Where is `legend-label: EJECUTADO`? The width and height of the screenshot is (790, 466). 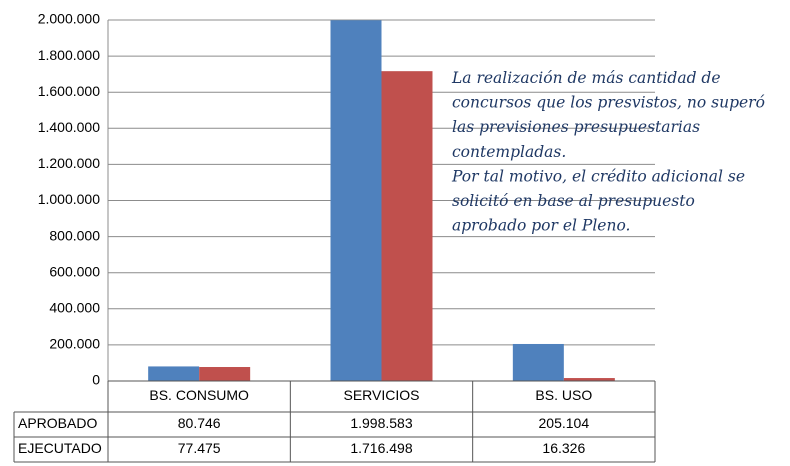
legend-label: EJECUTADO is located at coordinates (60, 448).